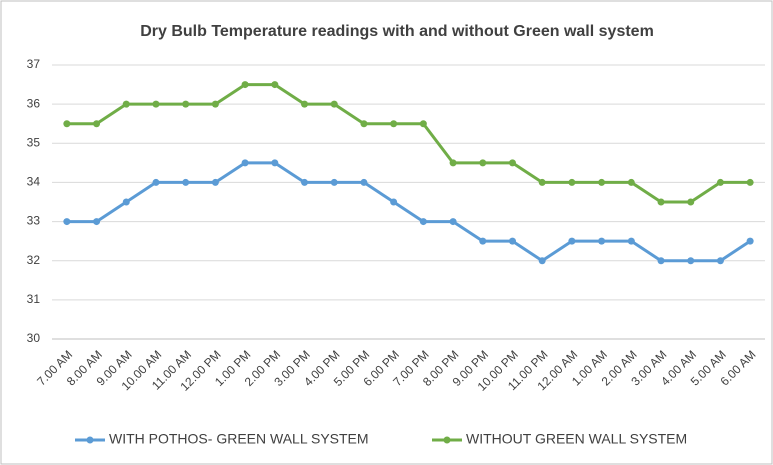  I want to click on y-tick-label: 31, so click(34, 299).